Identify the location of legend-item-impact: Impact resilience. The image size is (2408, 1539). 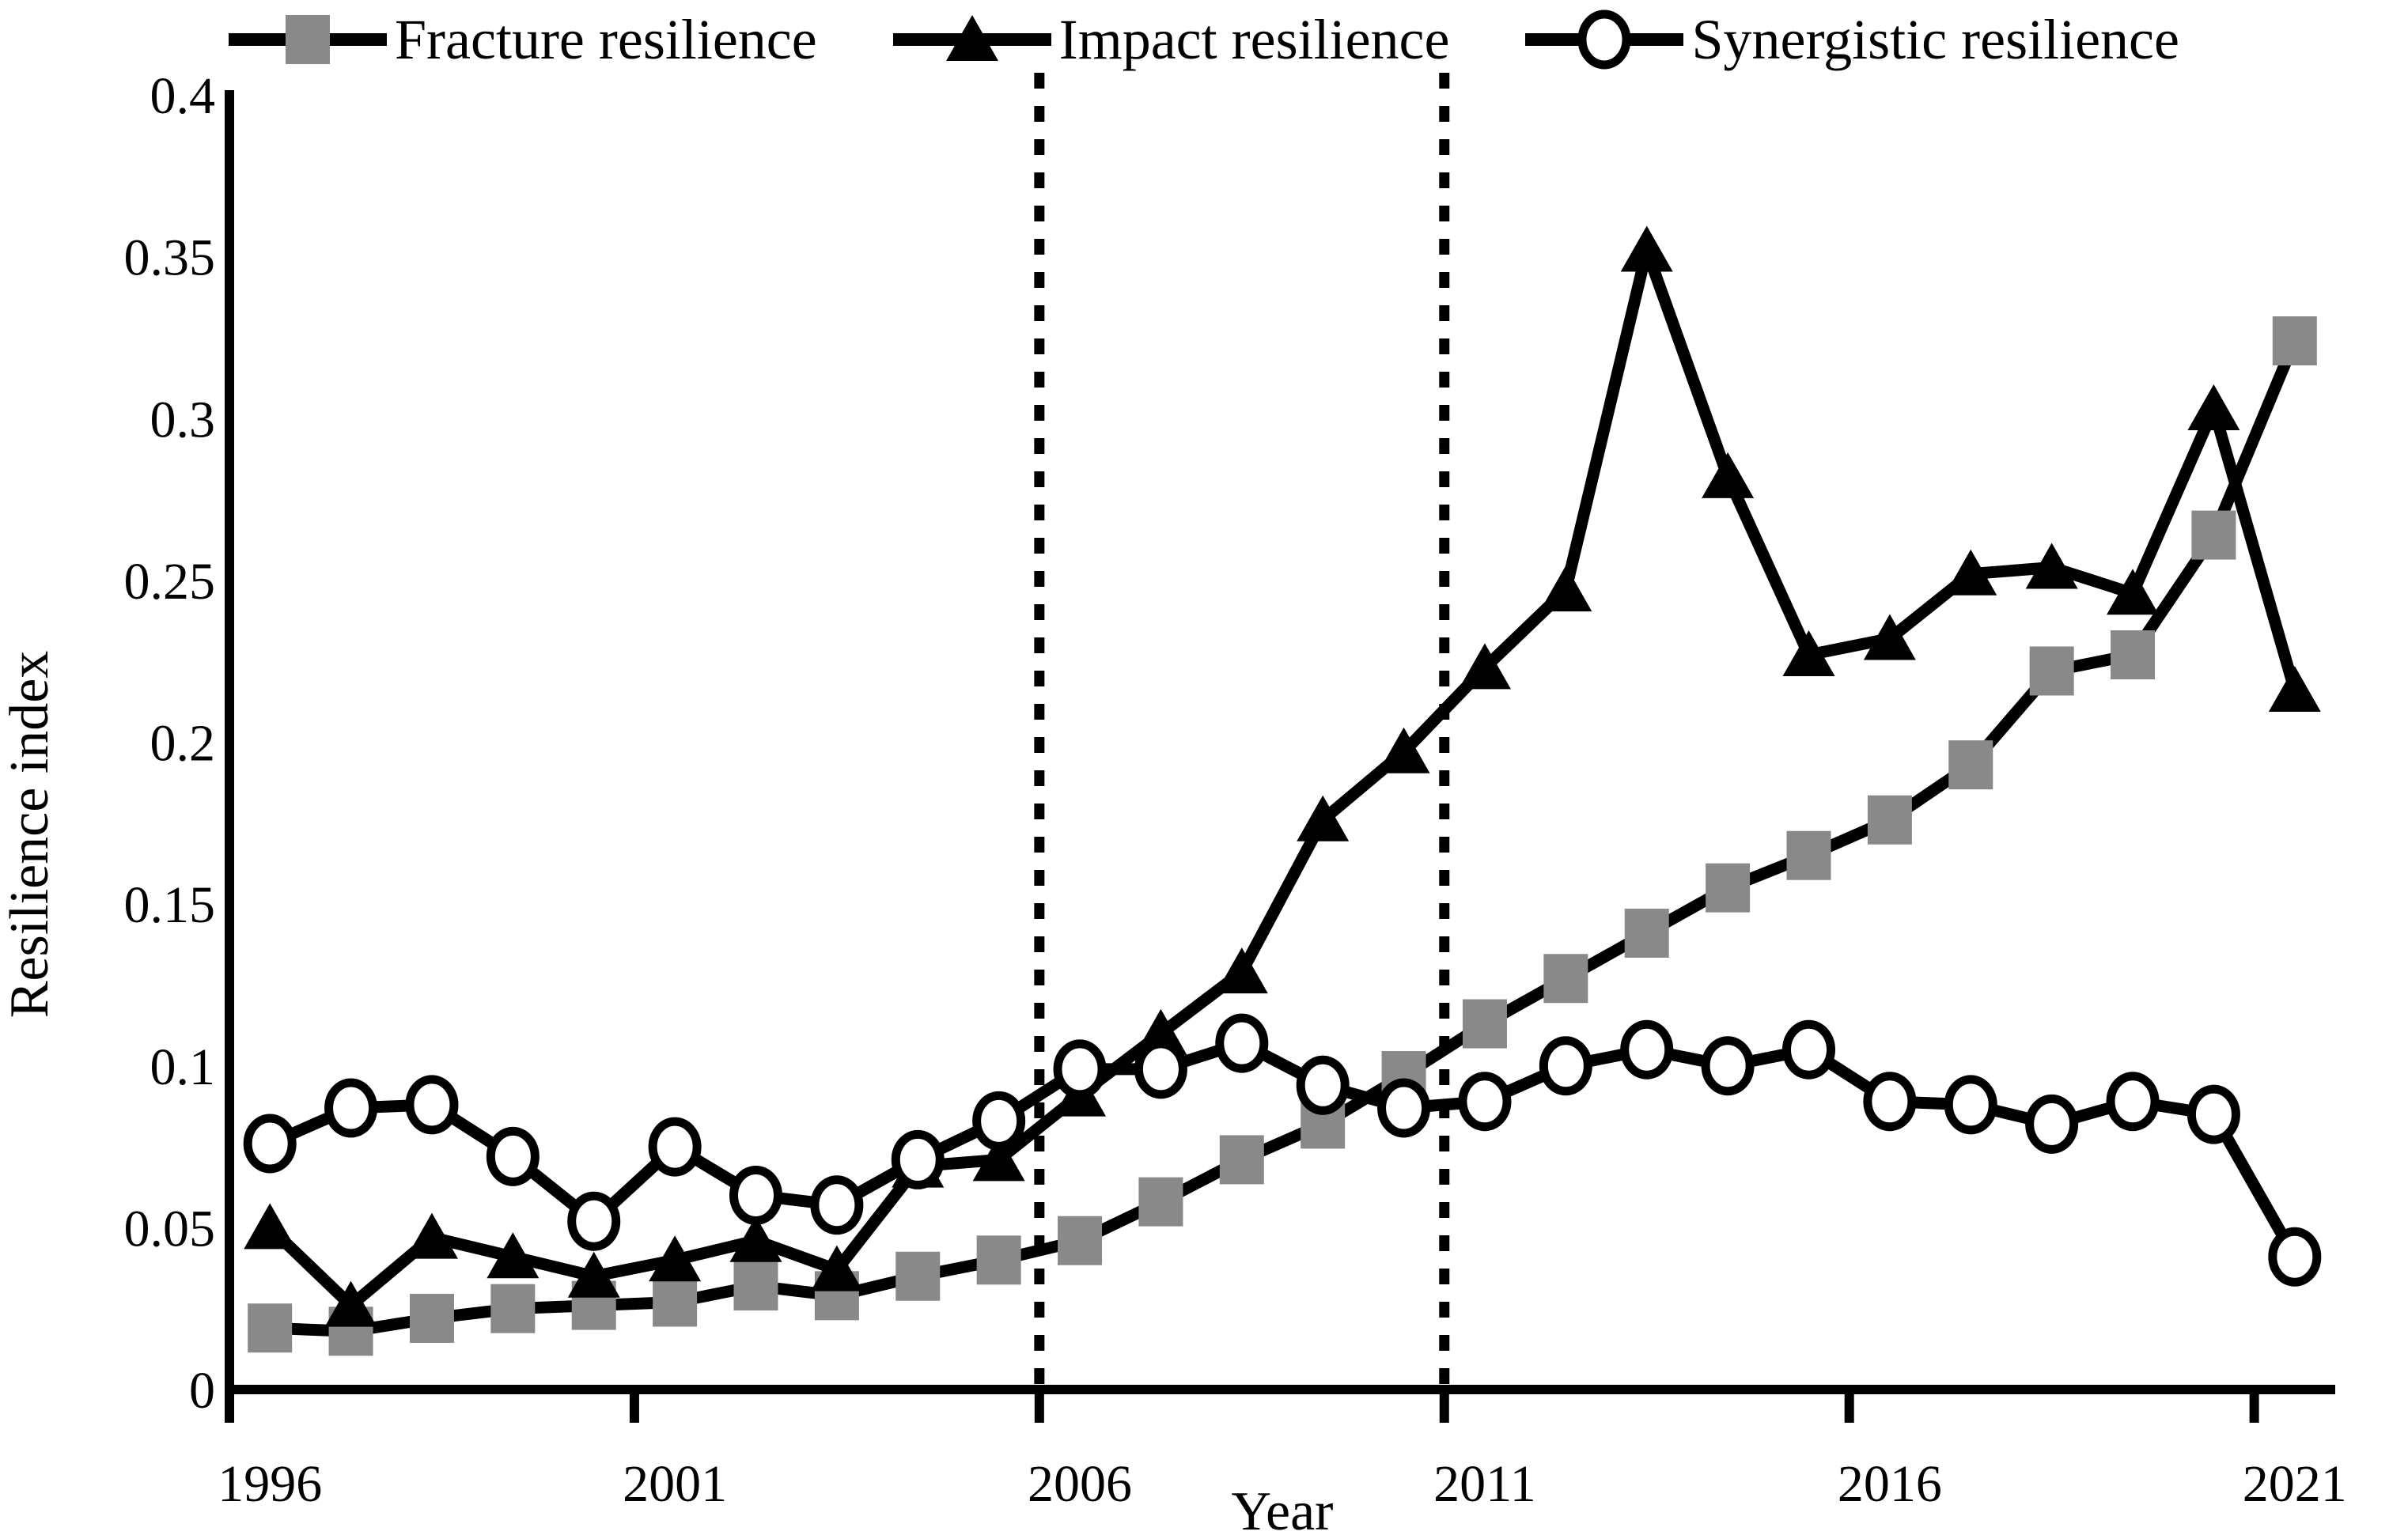
(1171, 39).